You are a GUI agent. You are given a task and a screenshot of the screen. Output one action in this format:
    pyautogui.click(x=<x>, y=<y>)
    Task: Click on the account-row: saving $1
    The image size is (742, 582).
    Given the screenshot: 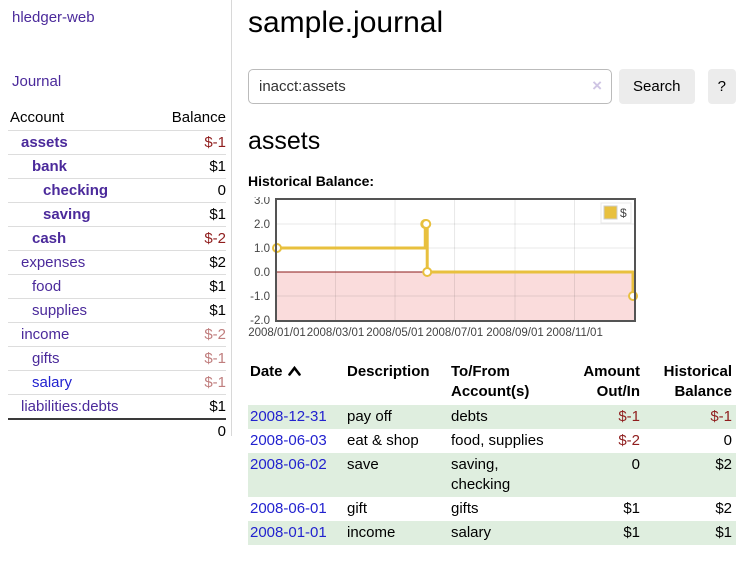 What is the action you would take?
    pyautogui.click(x=117, y=214)
    